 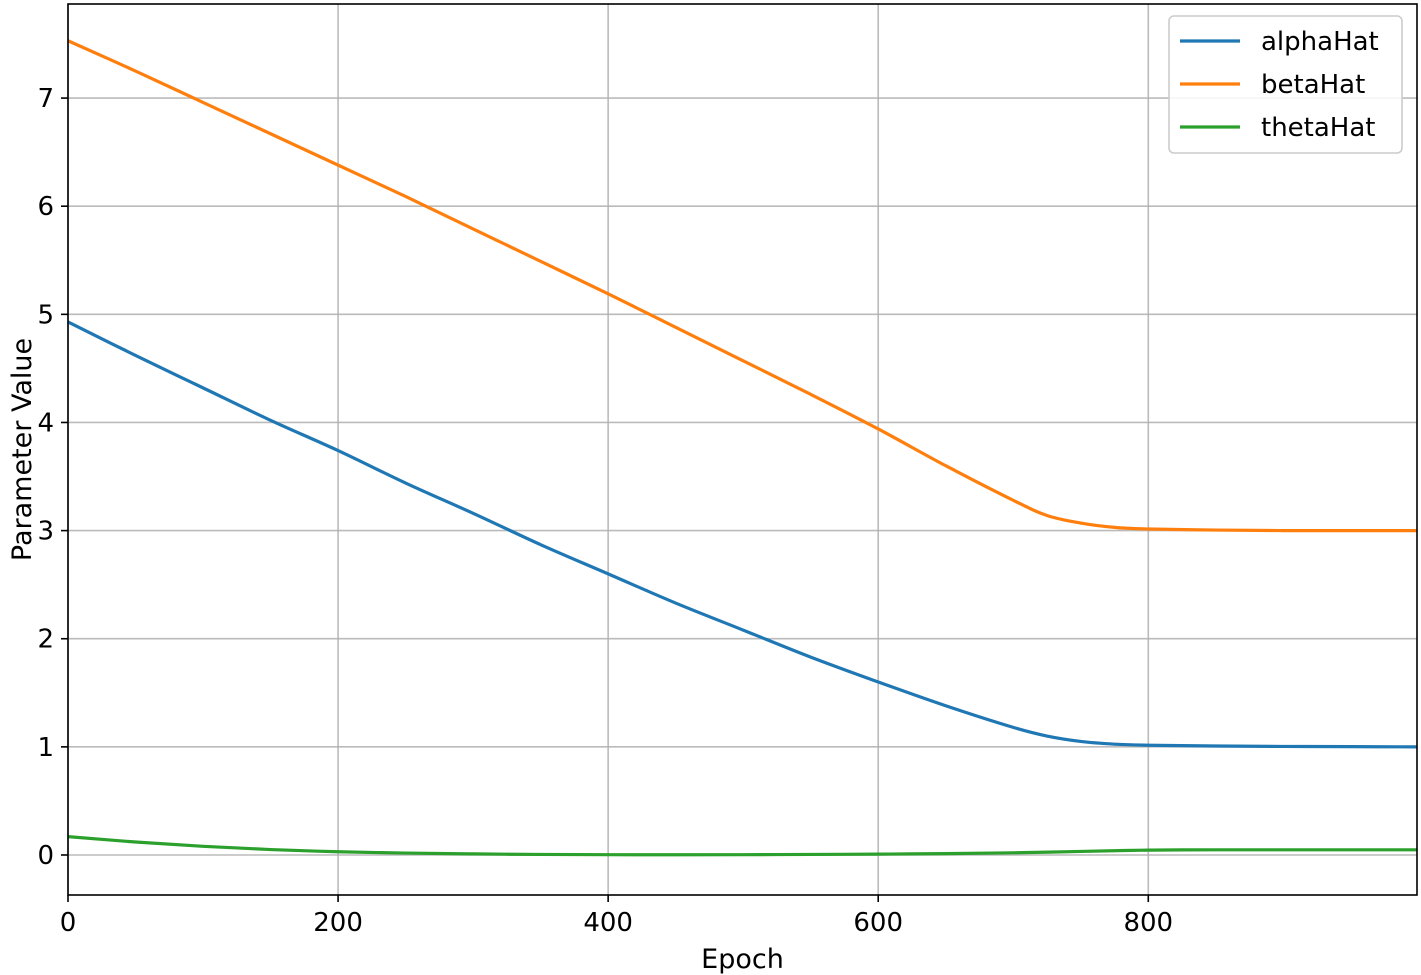 I want to click on legend-box, so click(x=1285, y=84).